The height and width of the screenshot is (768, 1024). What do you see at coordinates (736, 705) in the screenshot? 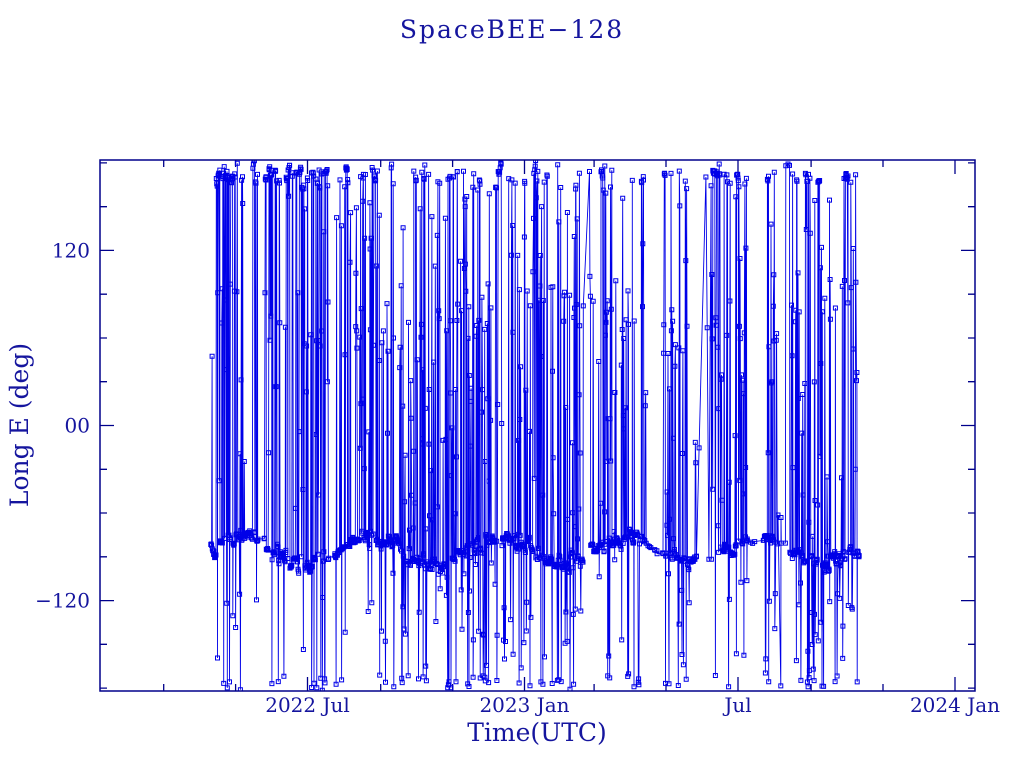
I see `x-tick-label: Jul` at bounding box center [736, 705].